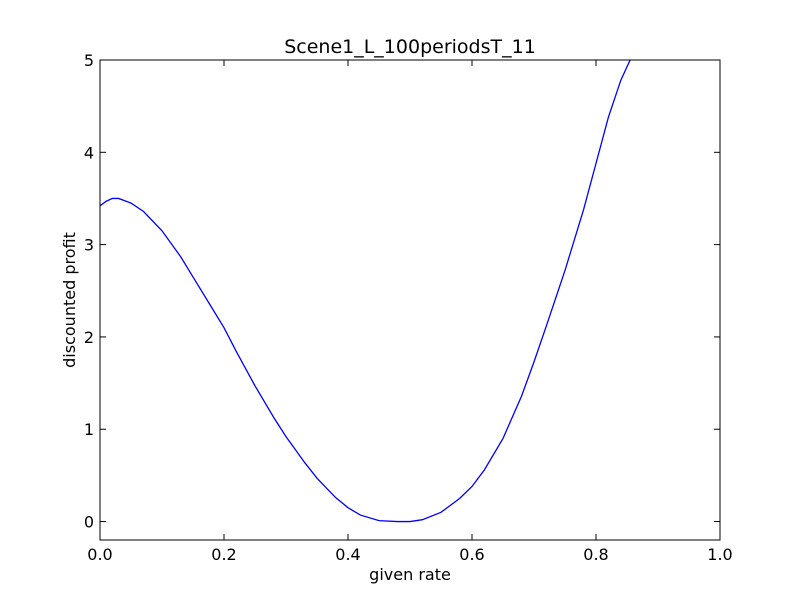 The image size is (800, 600). What do you see at coordinates (69, 300) in the screenshot?
I see `y-axis-label: discounted profit` at bounding box center [69, 300].